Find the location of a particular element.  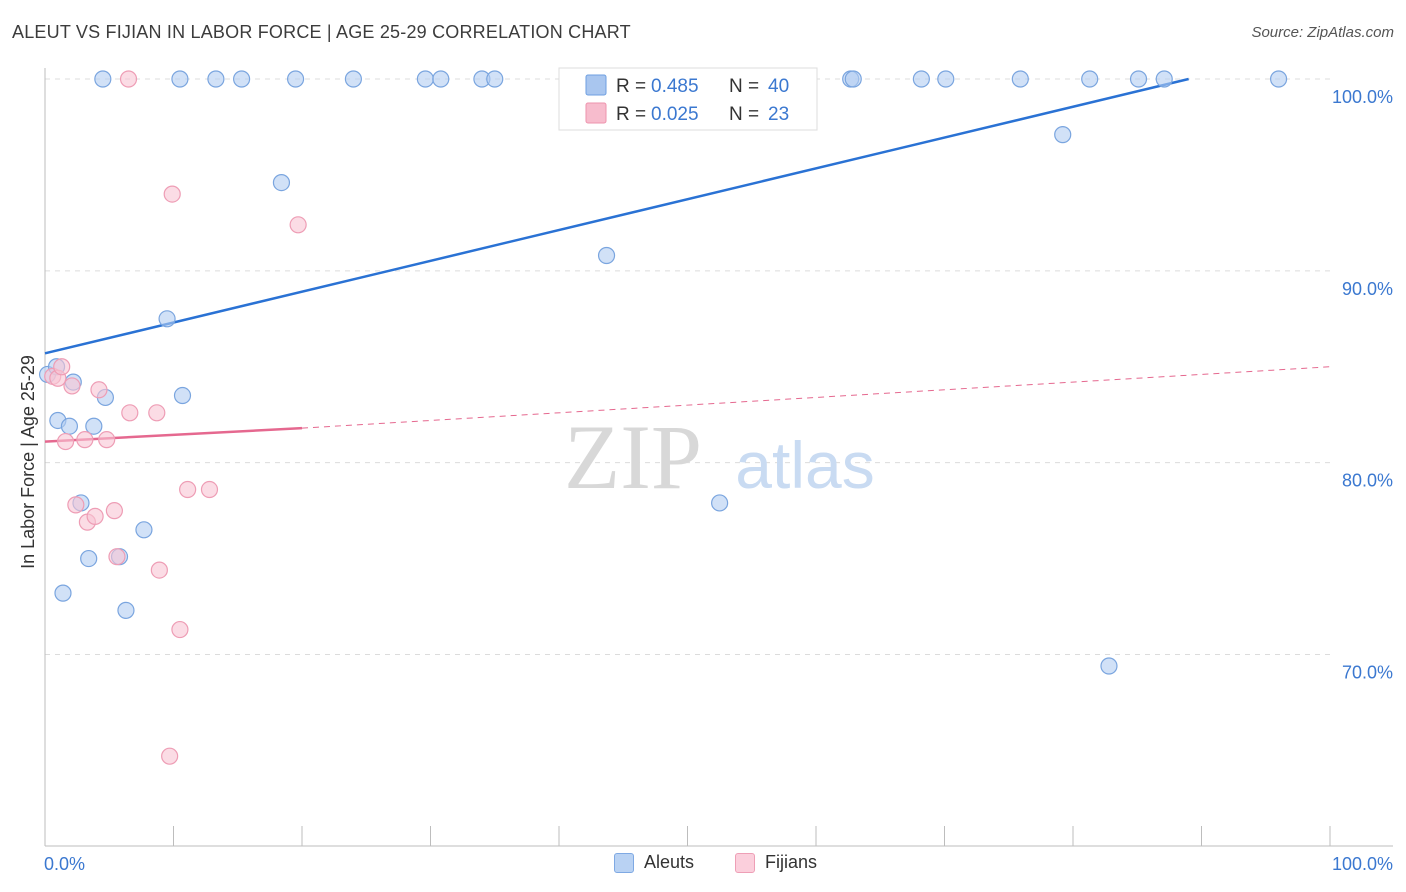

legend-r-value-fijians: 0.025 is located at coordinates (675, 114).